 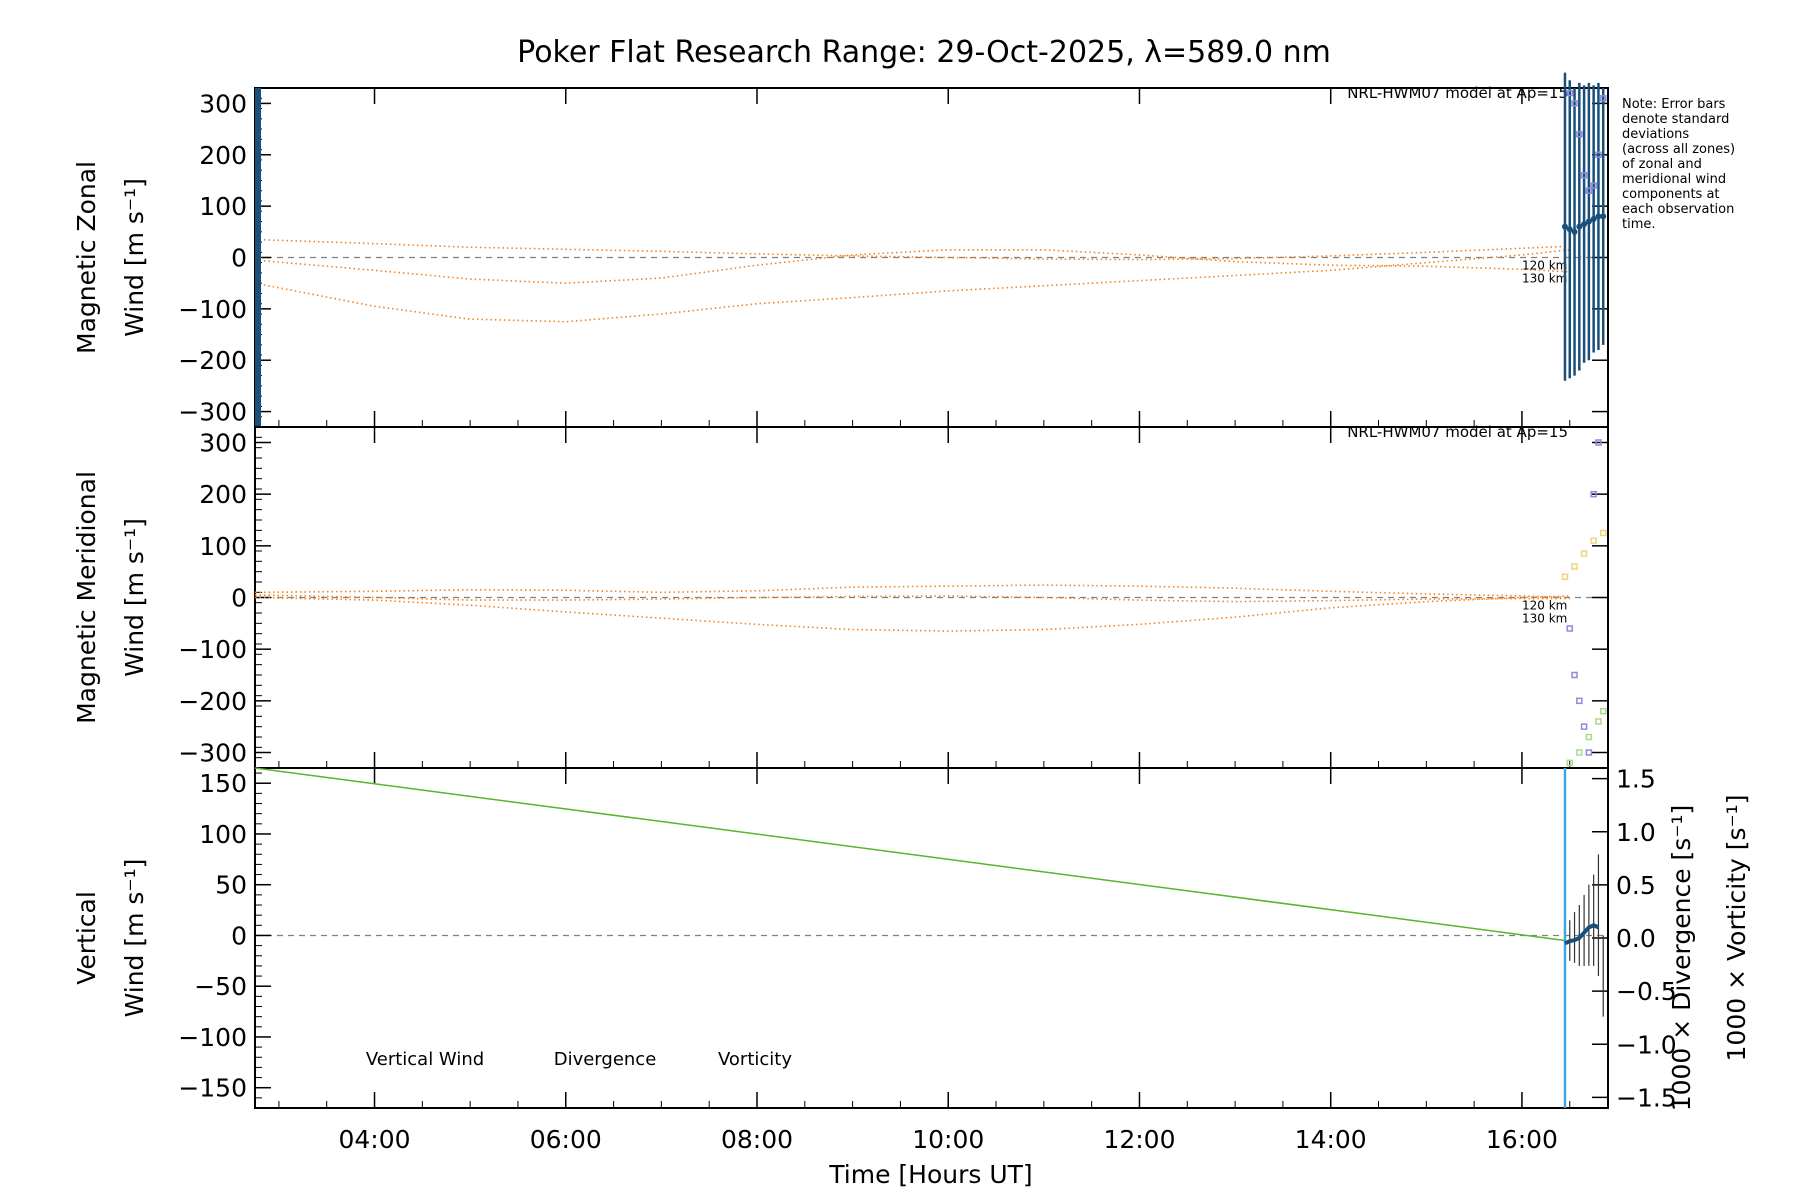 I want to click on y-tick-label: −50, so click(x=220, y=986).